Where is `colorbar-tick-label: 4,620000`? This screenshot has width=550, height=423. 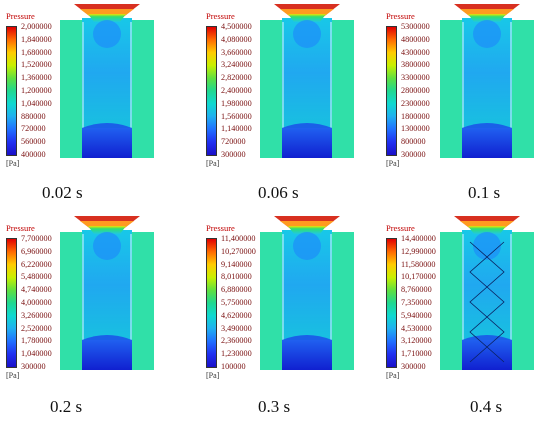
colorbar-tick-label: 4,620000 is located at coordinates (236, 315).